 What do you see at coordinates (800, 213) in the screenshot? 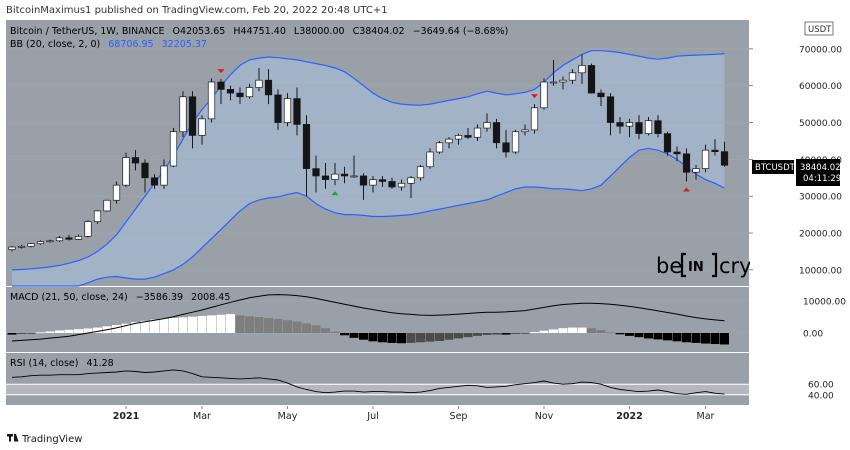
I see `price-axis-background` at bounding box center [800, 213].